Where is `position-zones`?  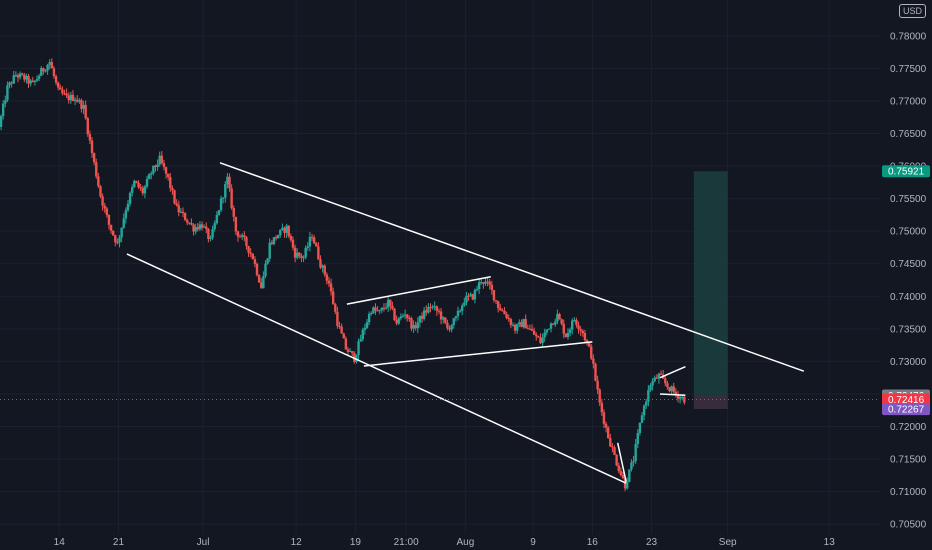
position-zones is located at coordinates (710, 290).